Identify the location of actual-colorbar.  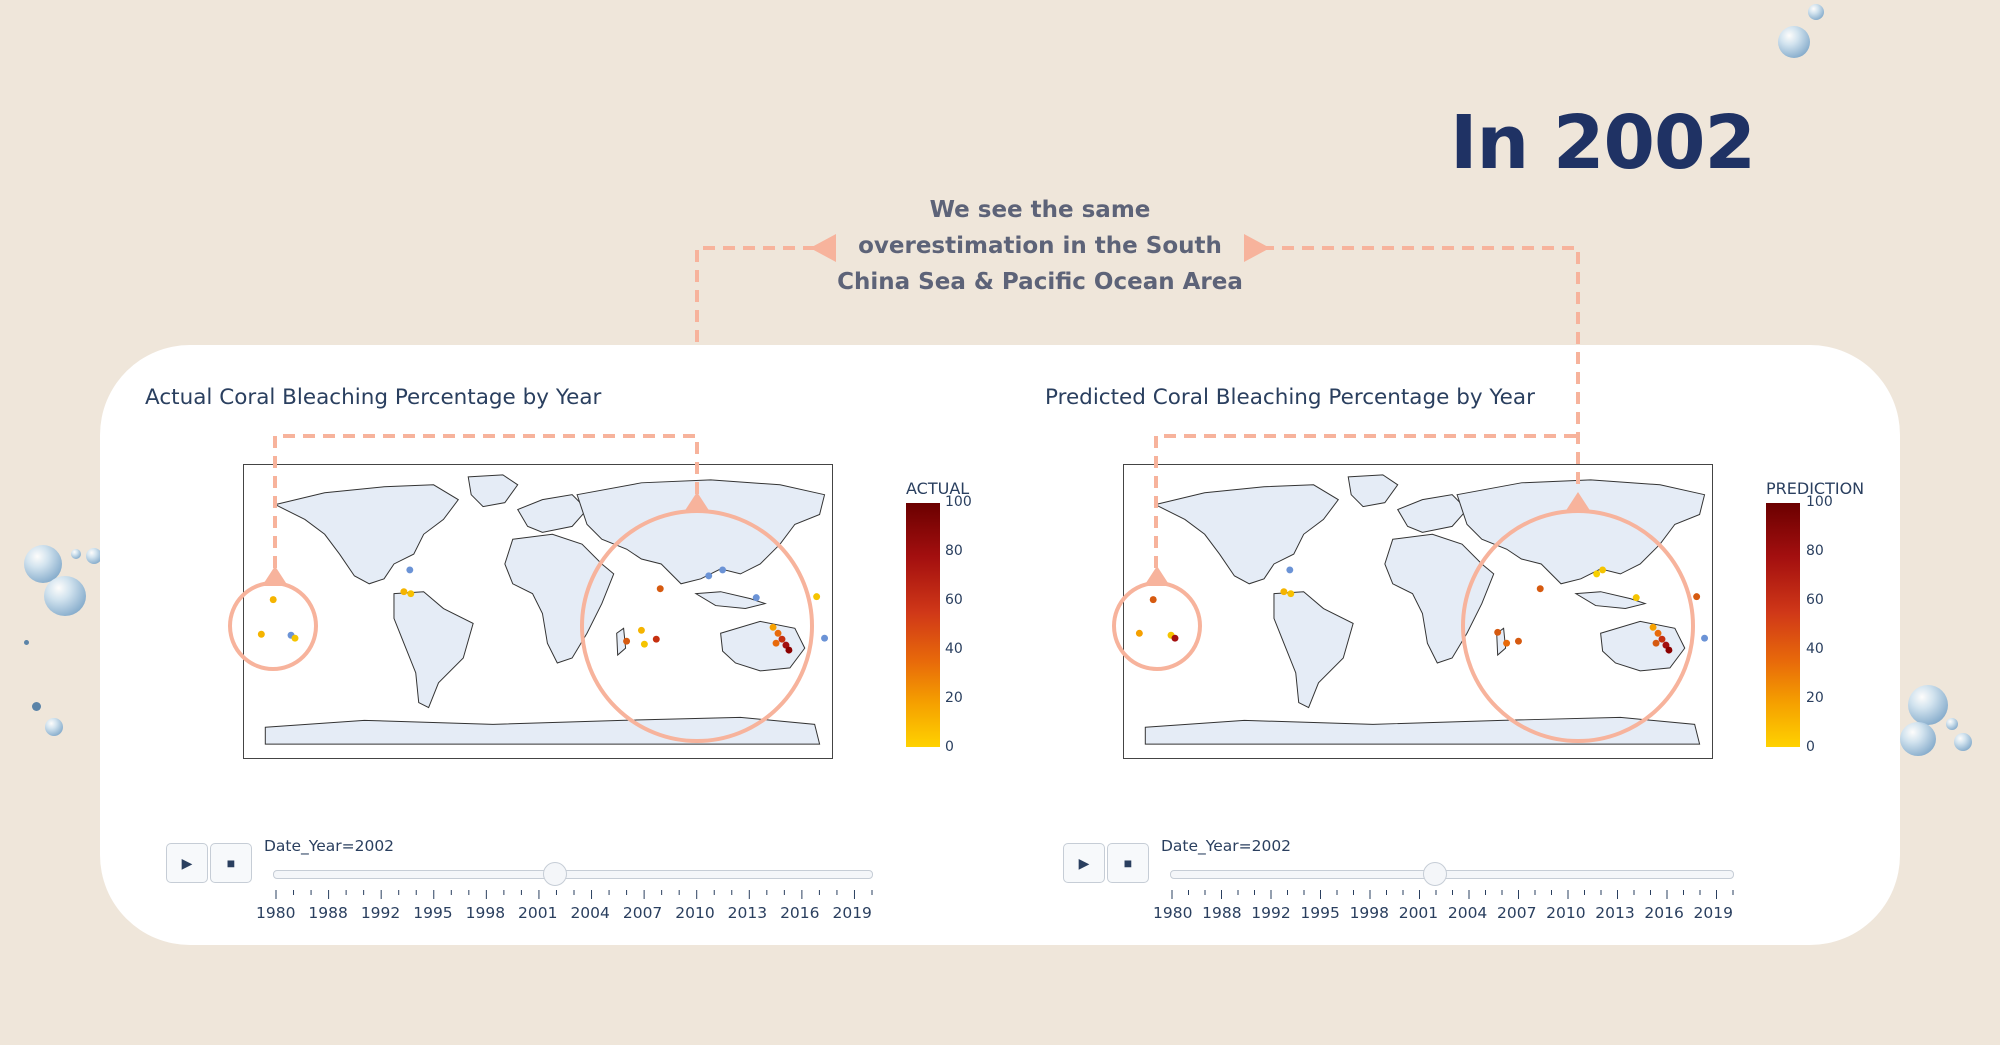
(923, 625).